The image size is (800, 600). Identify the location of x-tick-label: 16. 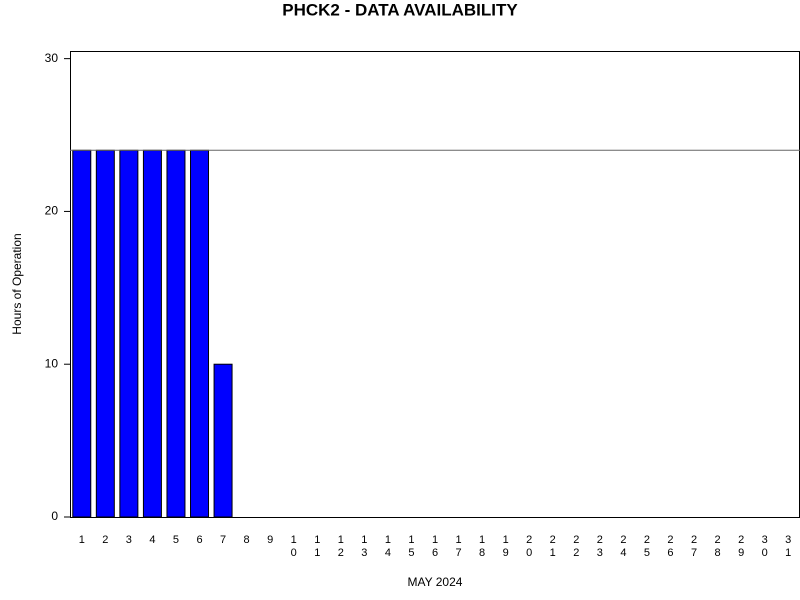
(435, 547).